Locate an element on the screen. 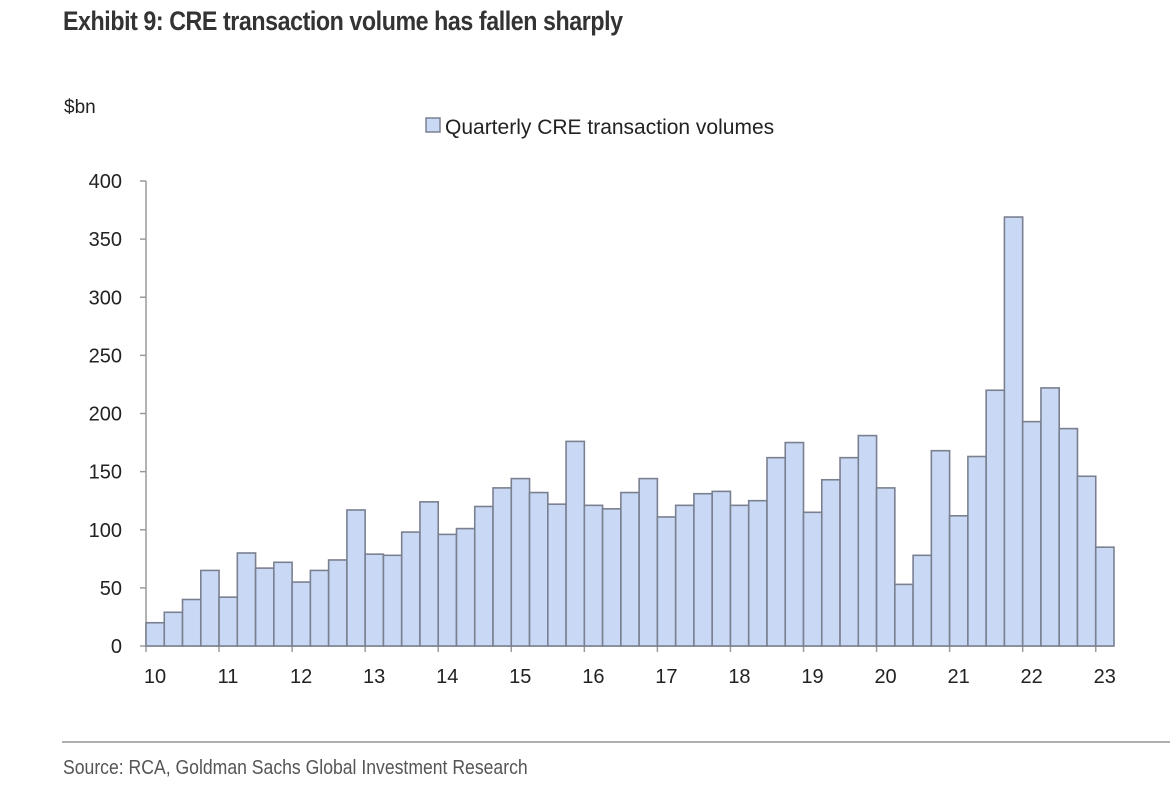 This screenshot has width=1170, height=801. x-tick-label: 15 is located at coordinates (520, 677).